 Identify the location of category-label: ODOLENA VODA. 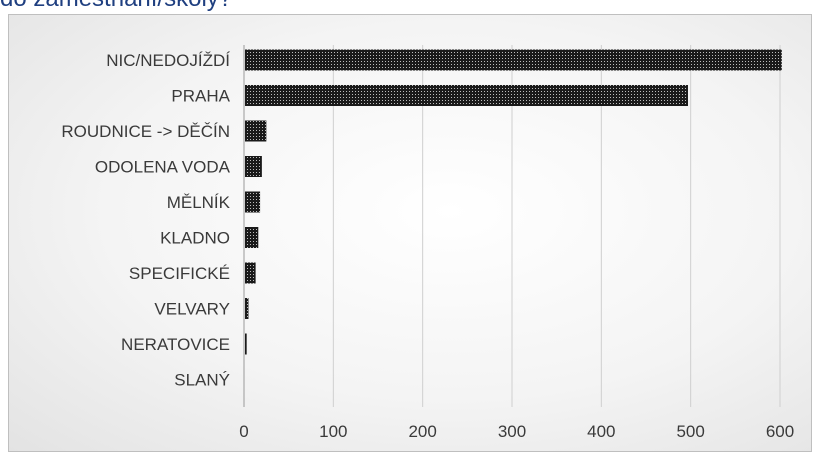
(163, 167).